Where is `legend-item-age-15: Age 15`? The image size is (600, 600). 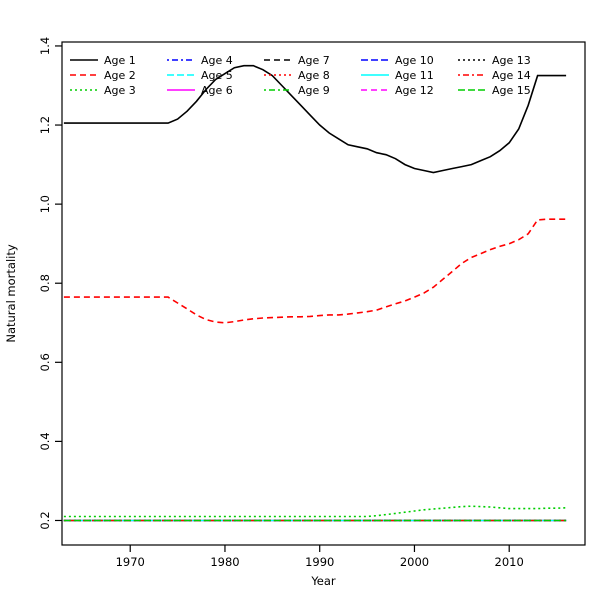 legend-item-age-15: Age 15 is located at coordinates (494, 90).